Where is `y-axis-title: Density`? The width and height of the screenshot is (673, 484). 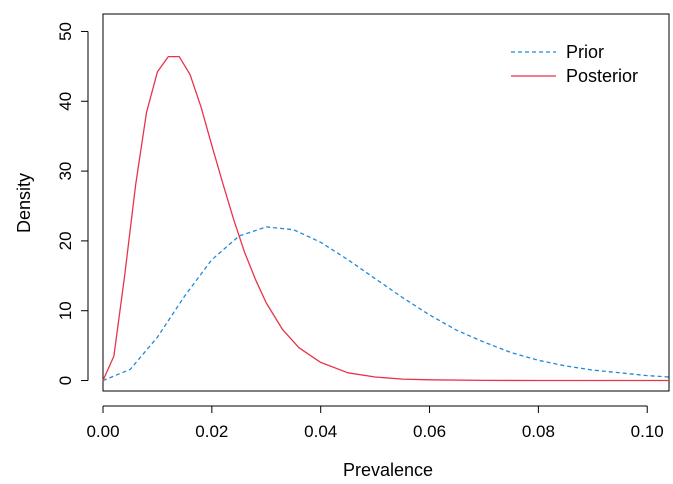
y-axis-title: Density is located at coordinates (24, 203).